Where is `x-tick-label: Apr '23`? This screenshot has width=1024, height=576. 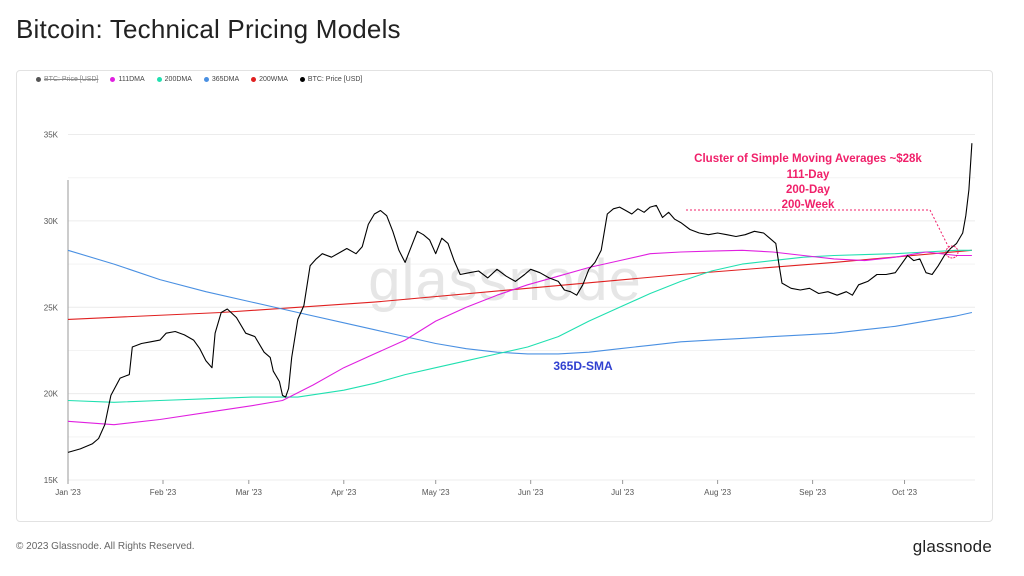 x-tick-label: Apr '23 is located at coordinates (344, 492).